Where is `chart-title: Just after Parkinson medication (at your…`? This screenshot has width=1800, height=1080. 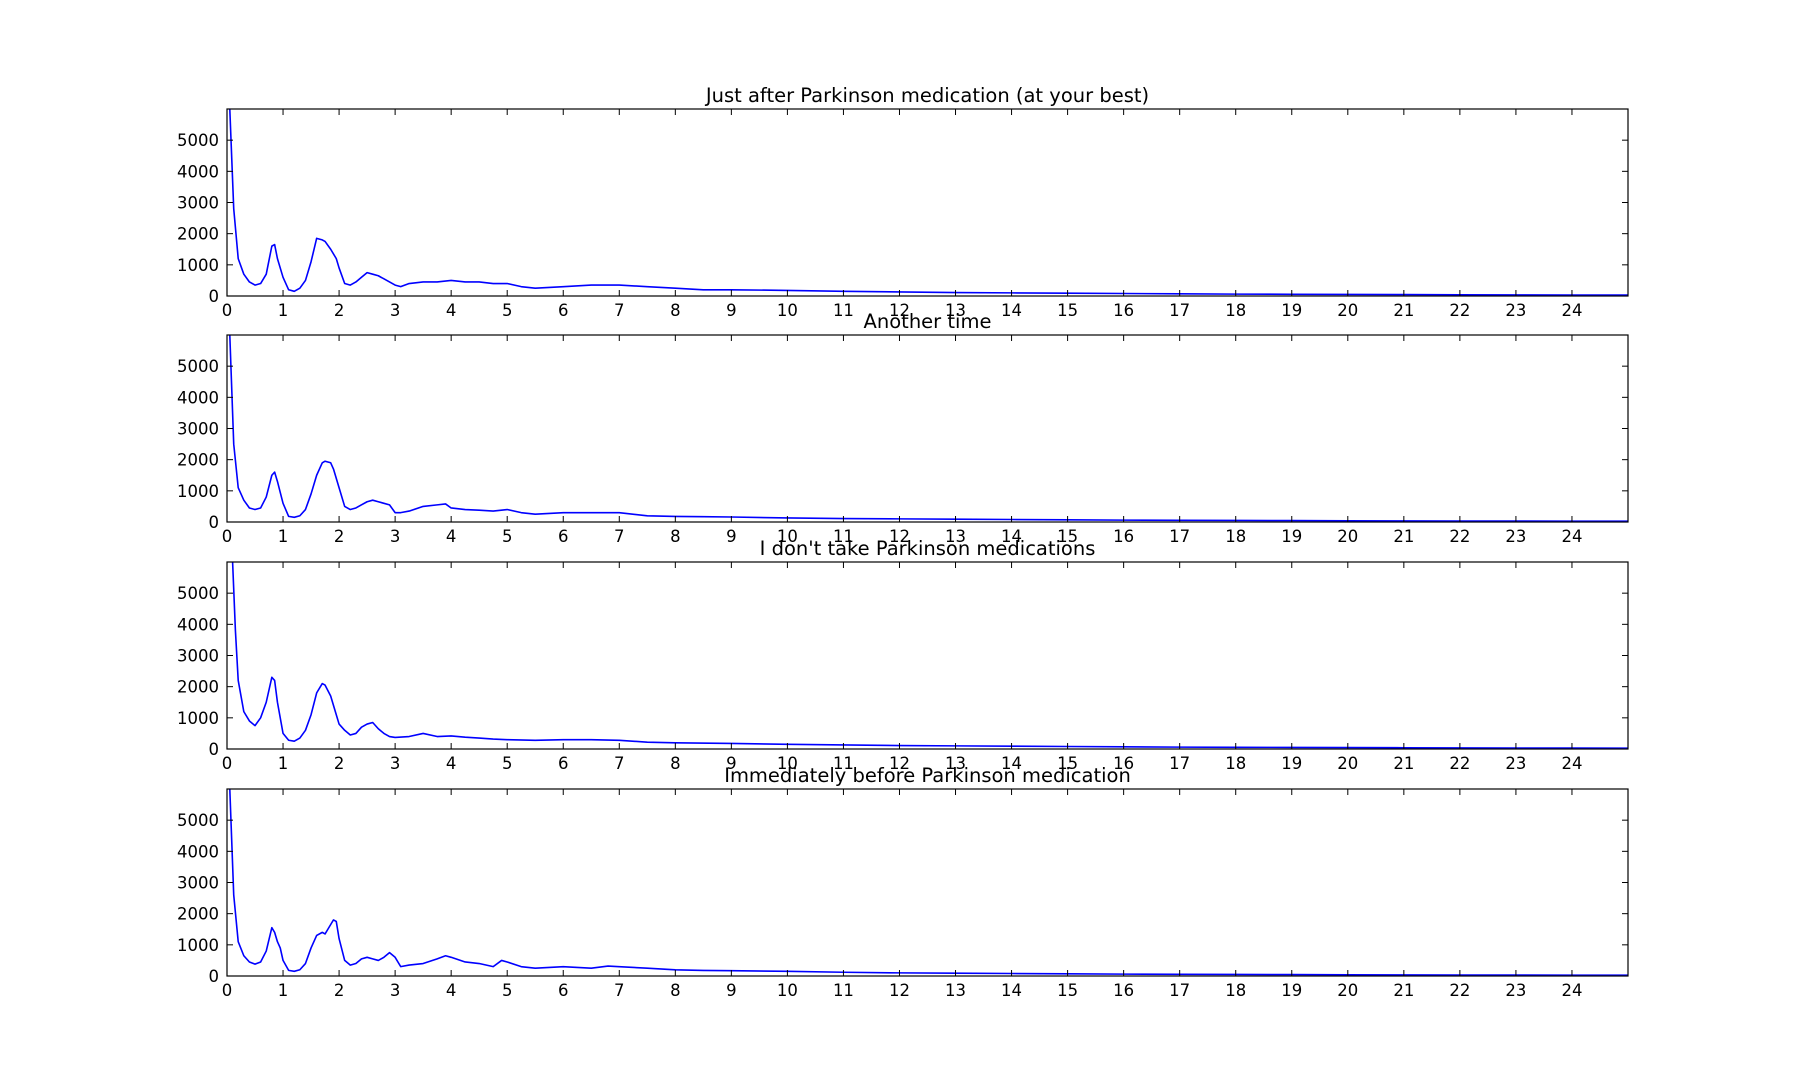 chart-title: Just after Parkinson medication (at your… is located at coordinates (926, 95).